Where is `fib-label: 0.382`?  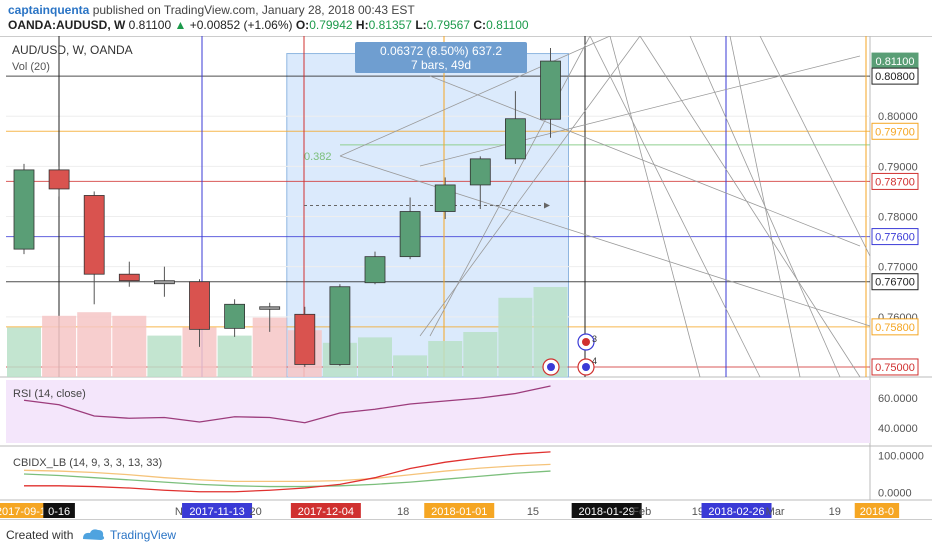
fib-label: 0.382 is located at coordinates (318, 157).